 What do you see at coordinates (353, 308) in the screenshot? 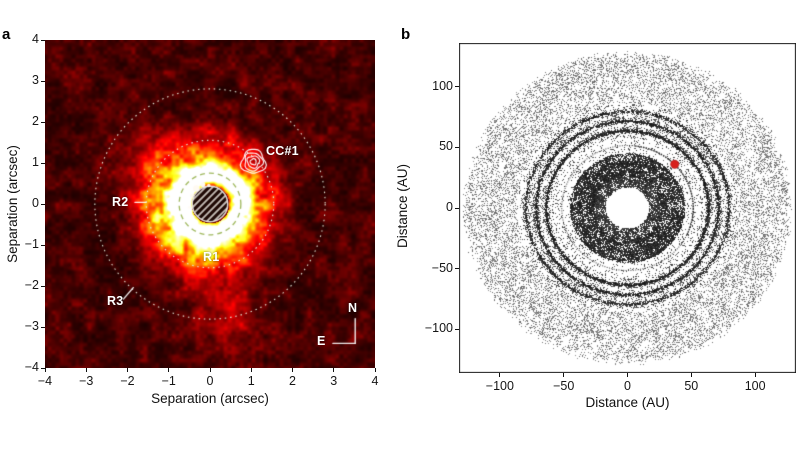
I see `compass-north-label: N` at bounding box center [353, 308].